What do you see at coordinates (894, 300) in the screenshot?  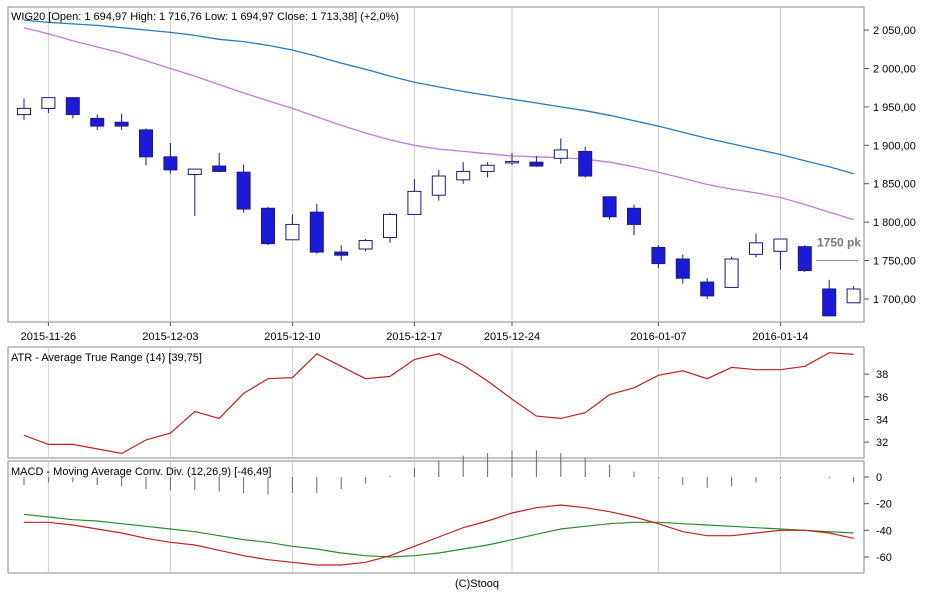 I see `price-tick-label: 1 700,00` at bounding box center [894, 300].